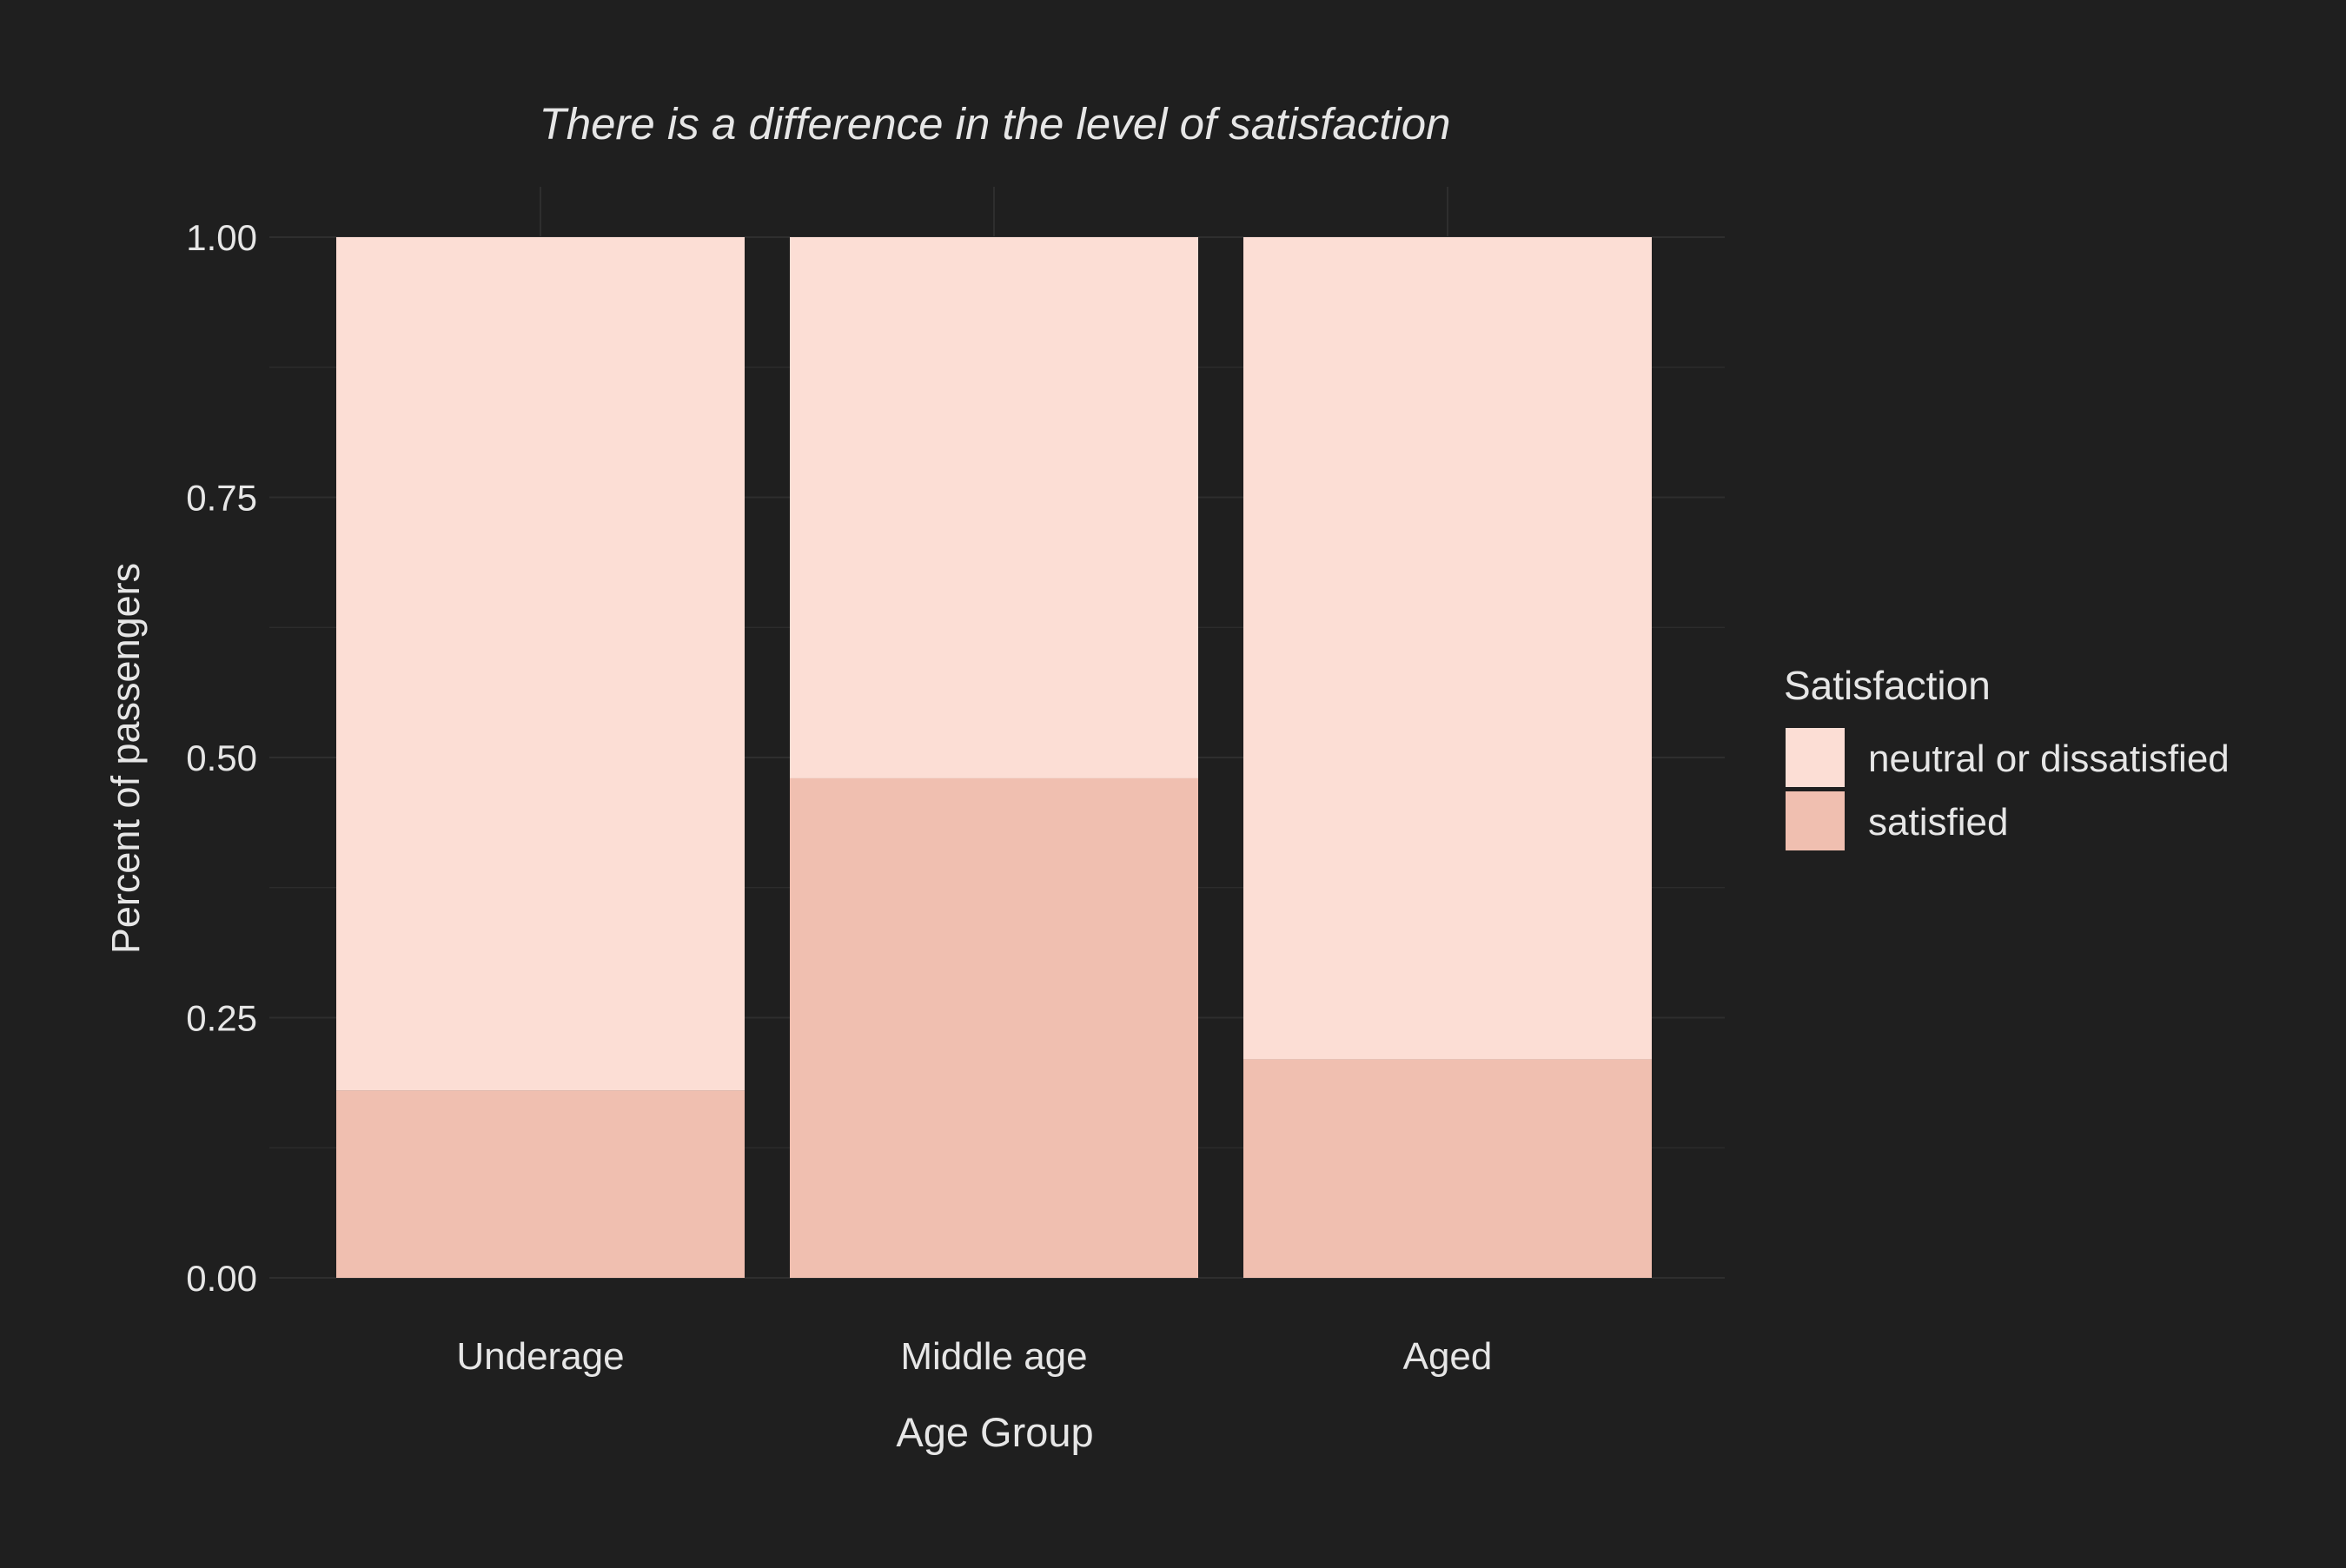 The width and height of the screenshot is (2346, 1568). What do you see at coordinates (1448, 1356) in the screenshot?
I see `x-tick-label: Aged` at bounding box center [1448, 1356].